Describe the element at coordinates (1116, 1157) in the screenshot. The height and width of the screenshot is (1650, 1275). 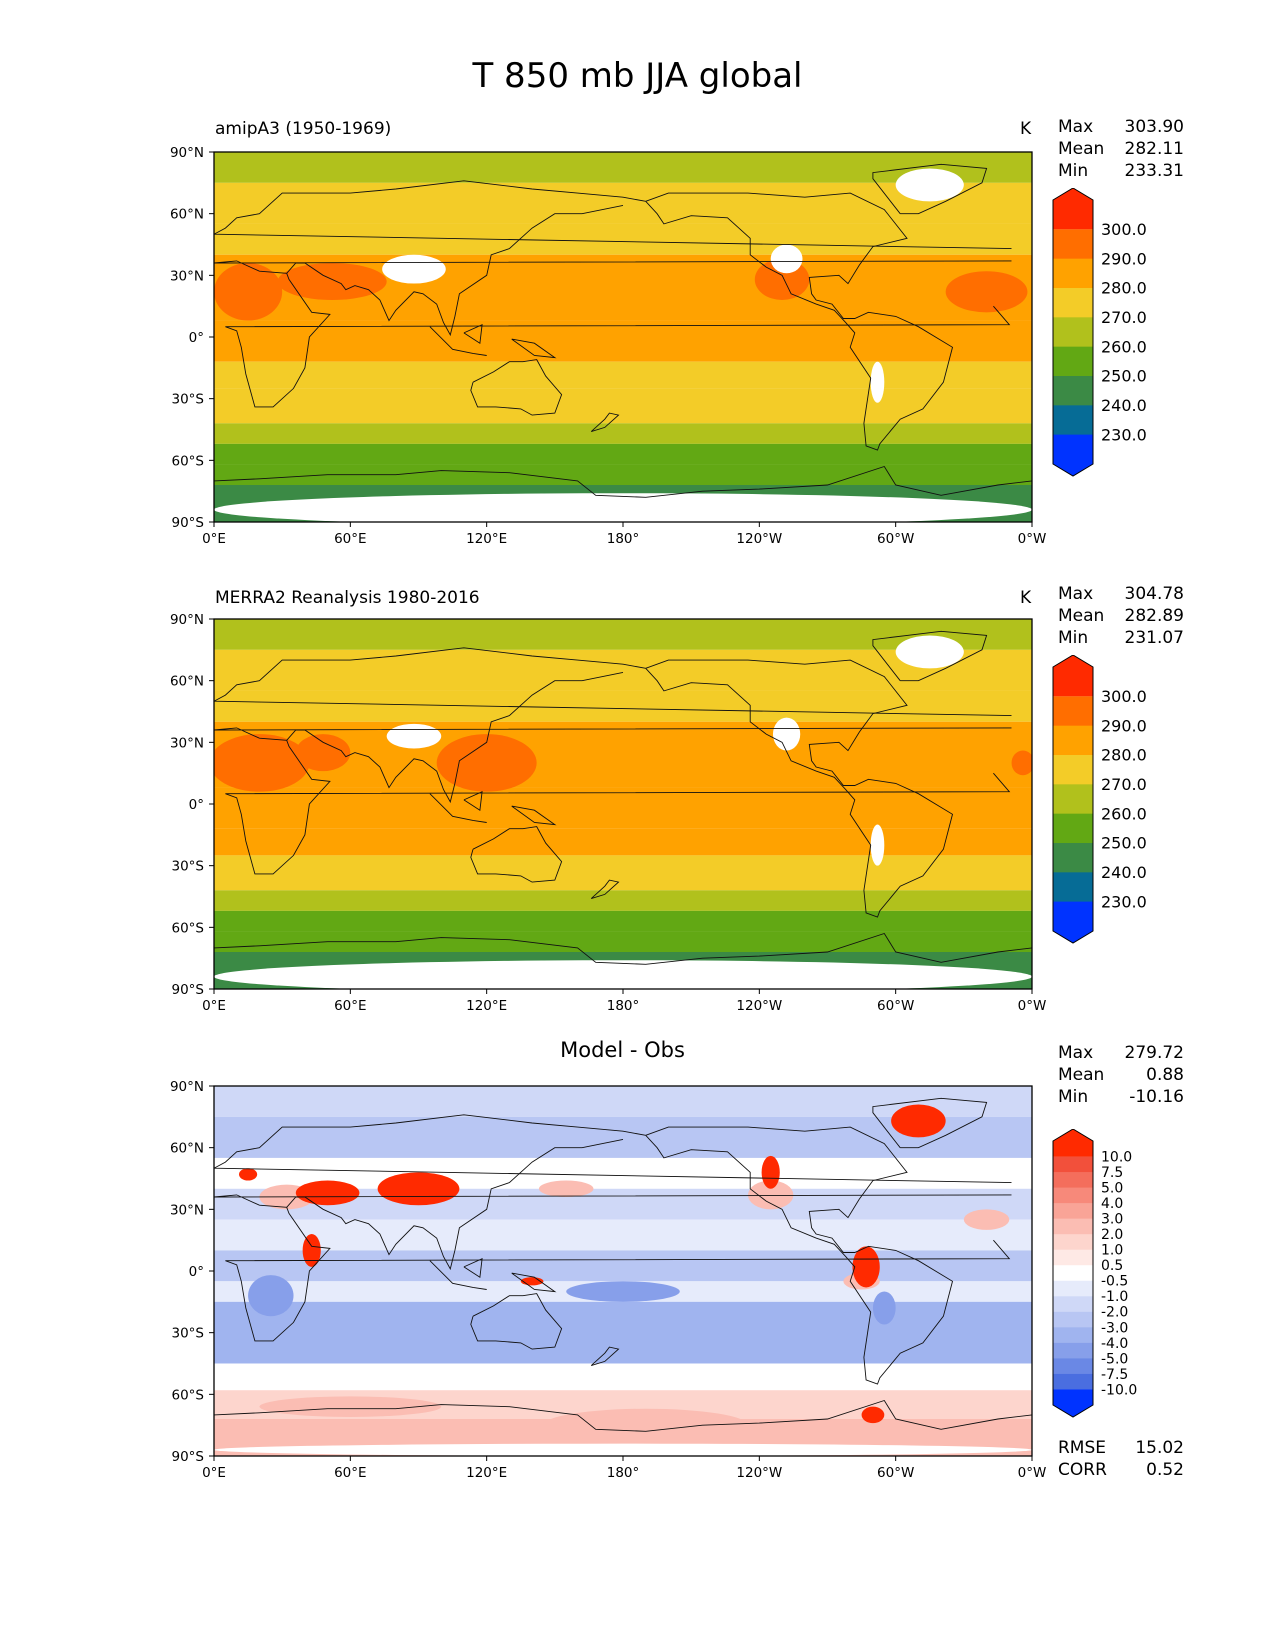
I see `colorbar-level-label: 10.0` at that location.